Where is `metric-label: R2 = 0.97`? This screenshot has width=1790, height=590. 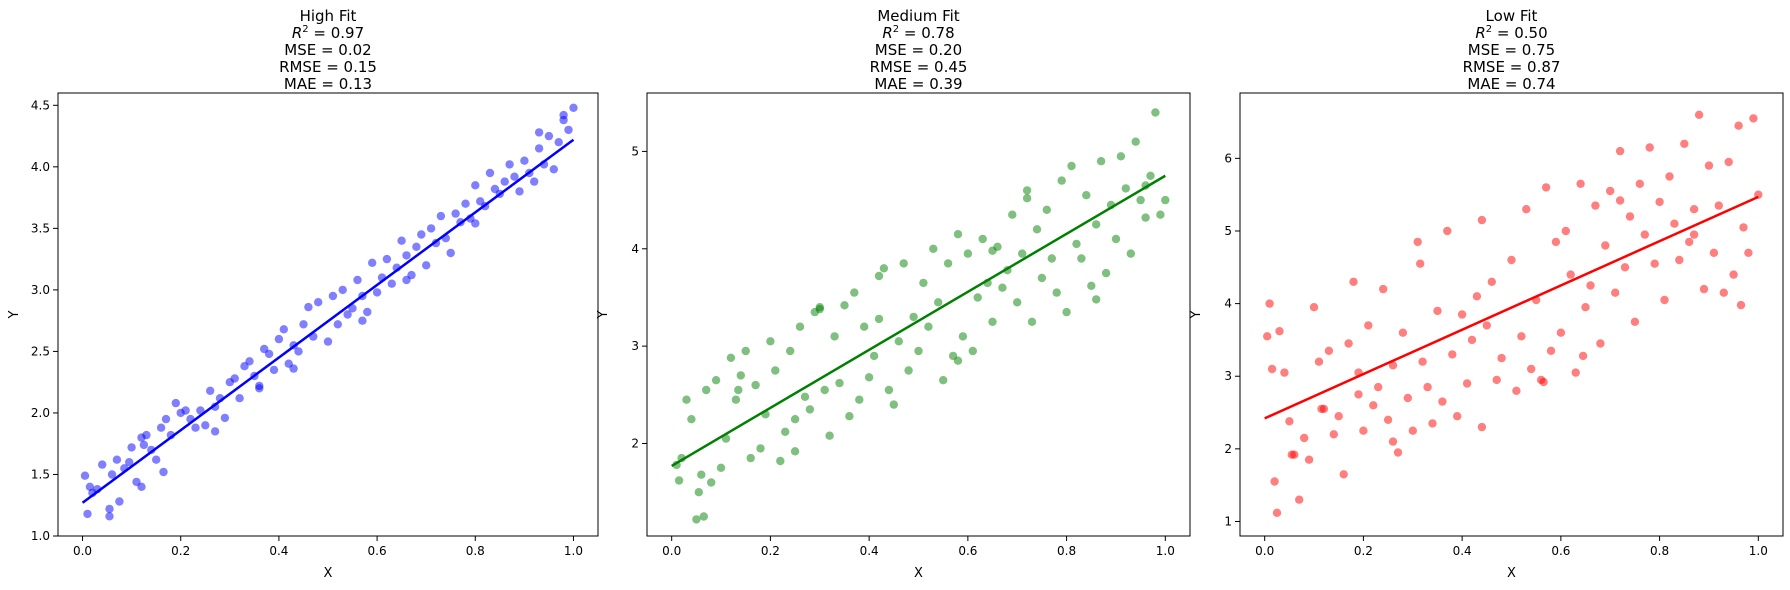
metric-label: R2 = 0.97 is located at coordinates (328, 33).